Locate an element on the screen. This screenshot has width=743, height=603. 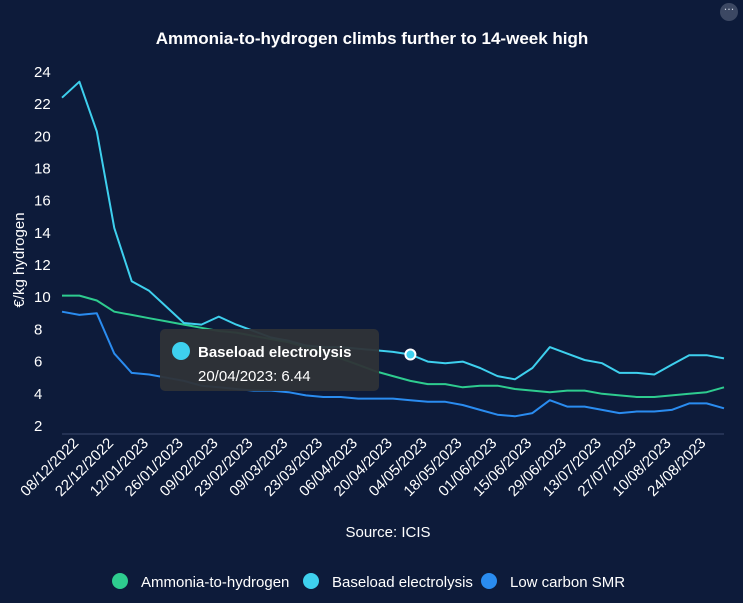
y-axis-label: €/kg hydrogen is located at coordinates (19, 259).